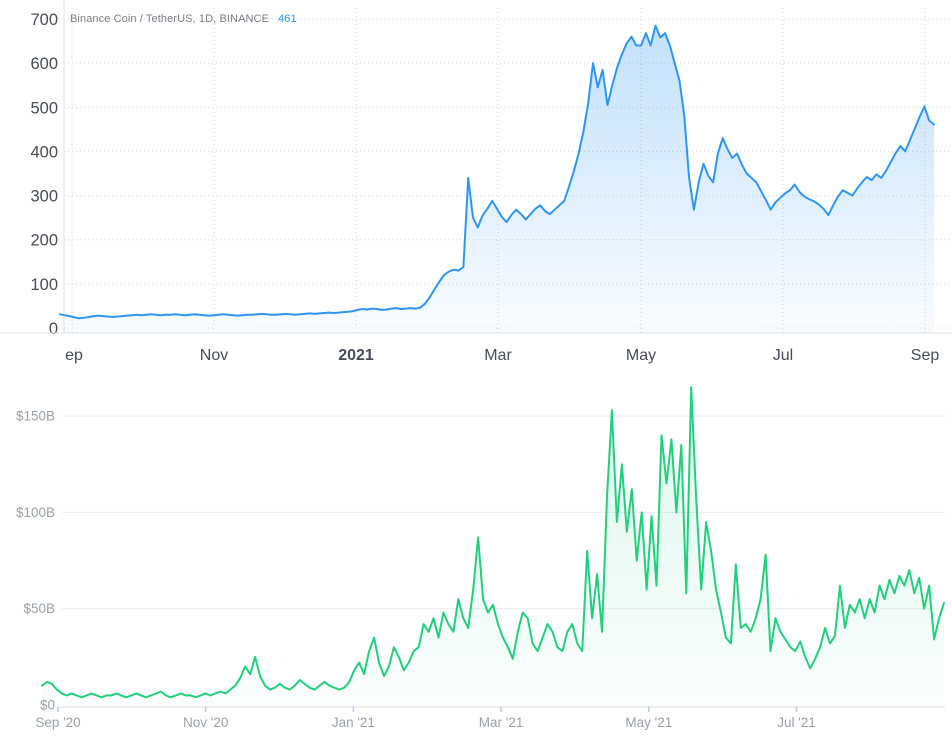 The width and height of the screenshot is (952, 738). Describe the element at coordinates (35, 416) in the screenshot. I see `y-axis-tick-label: $150B` at that location.